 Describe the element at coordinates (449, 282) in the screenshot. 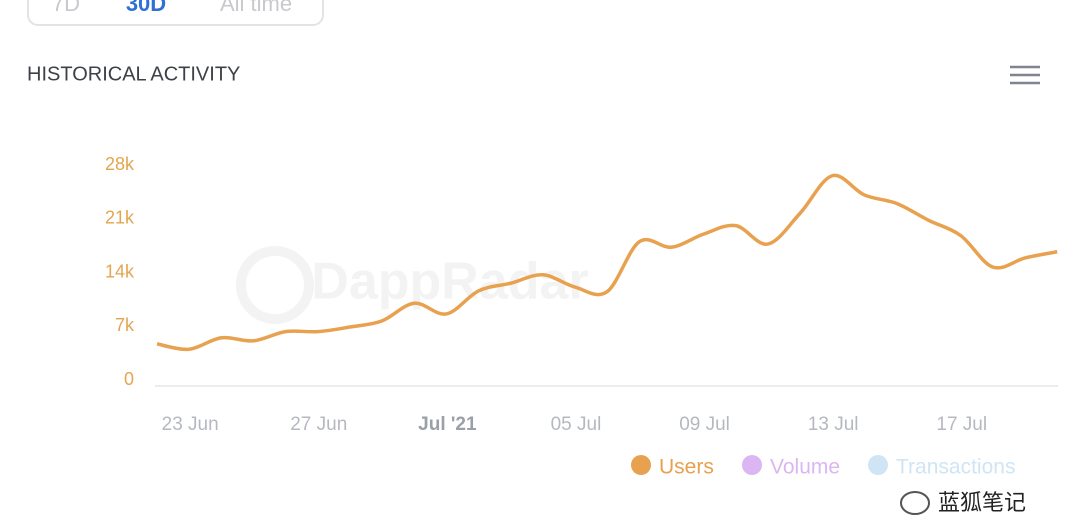

I see `watermark: DappRadar` at that location.